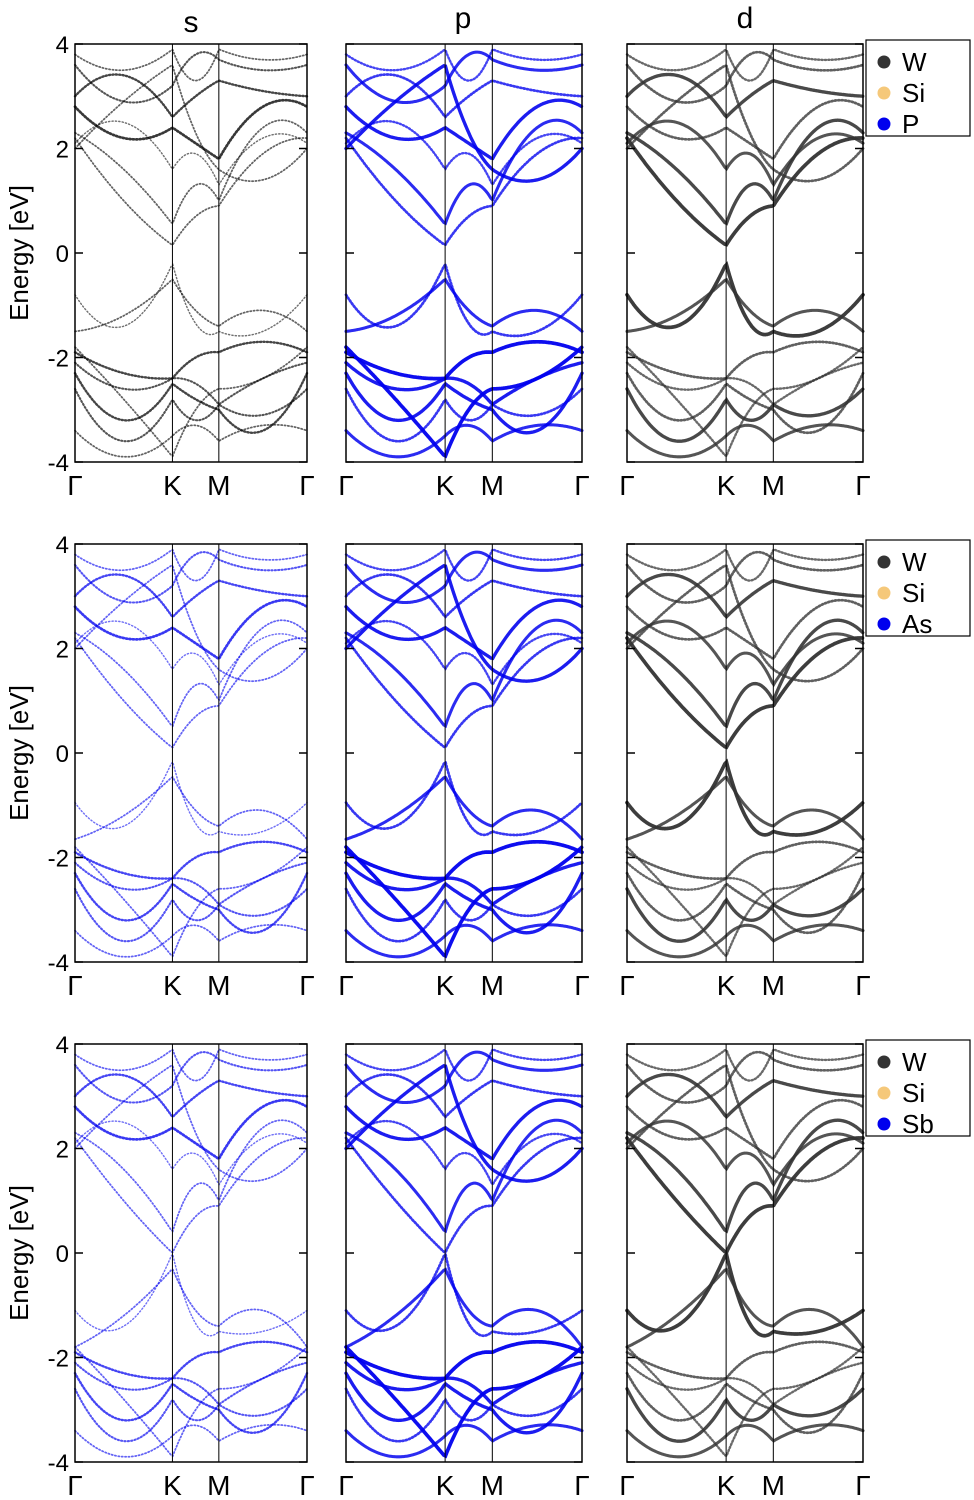  Describe the element at coordinates (913, 93) in the screenshot. I see `legend-entry: Si` at that location.